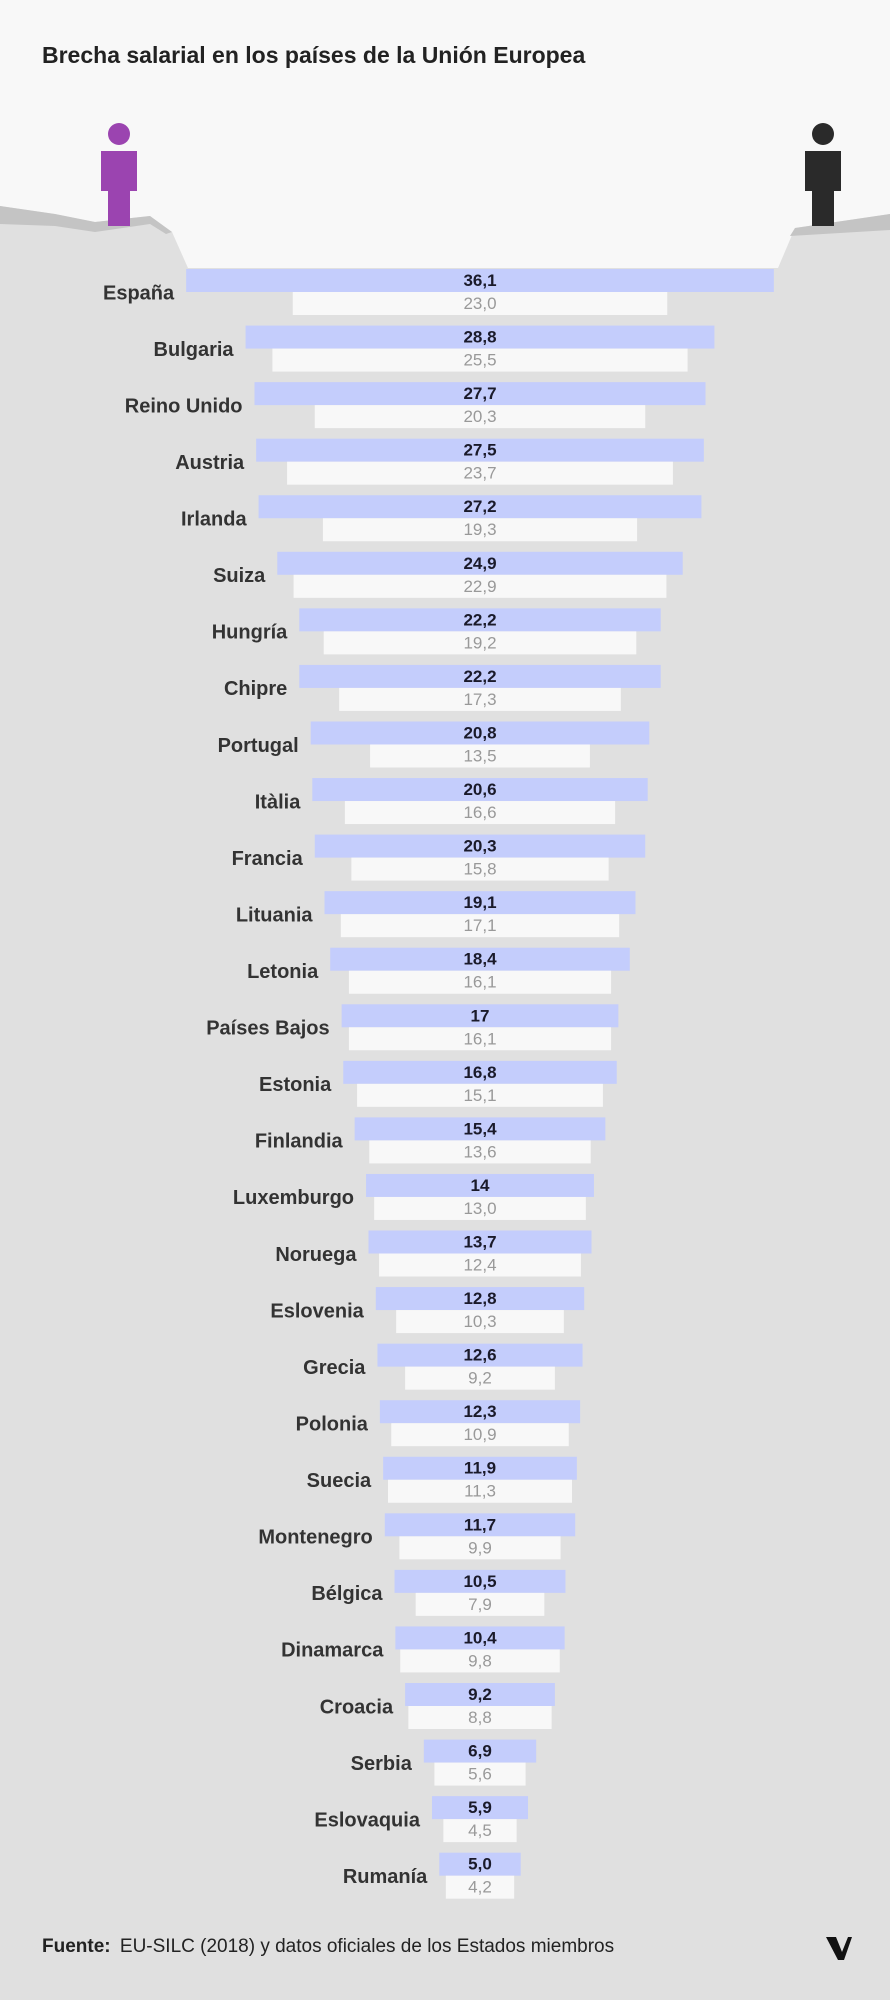 This screenshot has height=2000, width=890. What do you see at coordinates (275, 915) in the screenshot?
I see `category-label: Lituania` at bounding box center [275, 915].